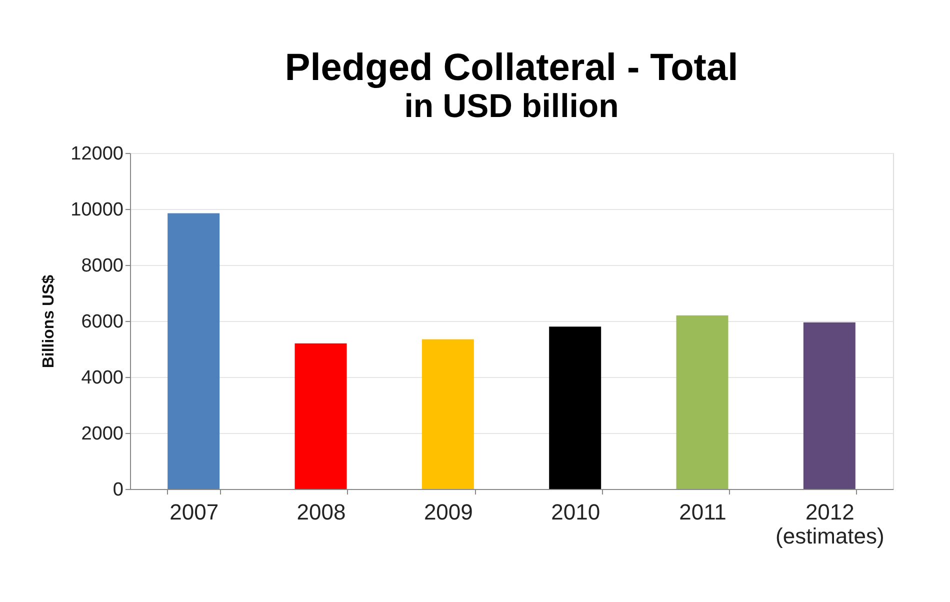 The width and height of the screenshot is (950, 602). Describe the element at coordinates (830, 524) in the screenshot. I see `x-tick-label: 2012 (estimates)` at that location.